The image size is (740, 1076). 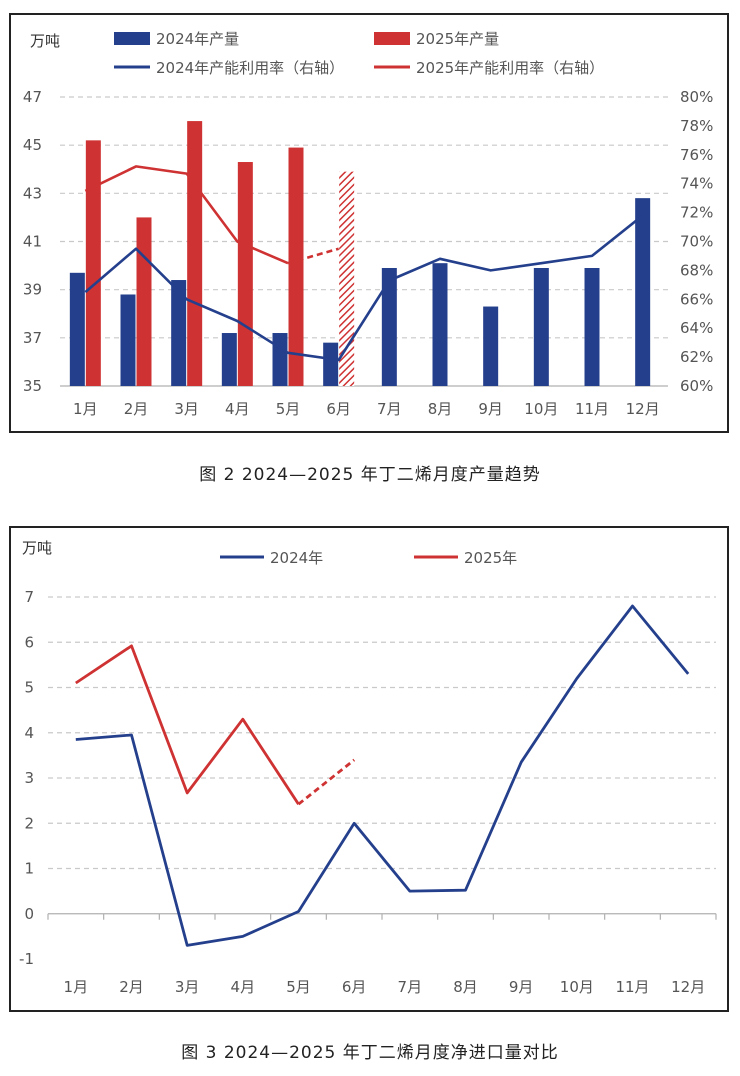 What do you see at coordinates (490, 558) in the screenshot?
I see `legend-label-2025: 2025年` at bounding box center [490, 558].